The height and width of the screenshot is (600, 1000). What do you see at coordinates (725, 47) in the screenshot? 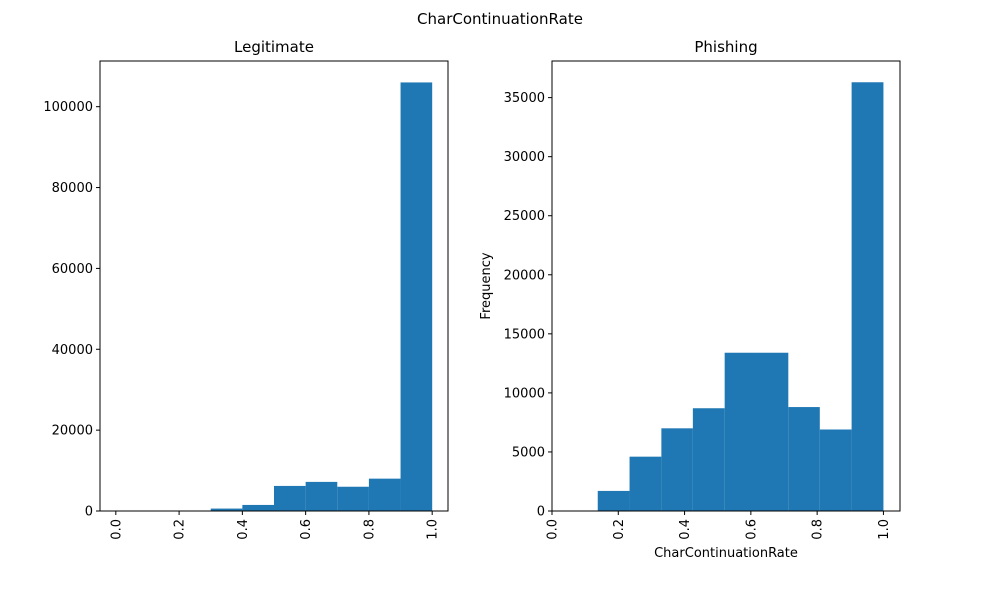
I see `phishing-panel-title: Phishing` at bounding box center [725, 47].